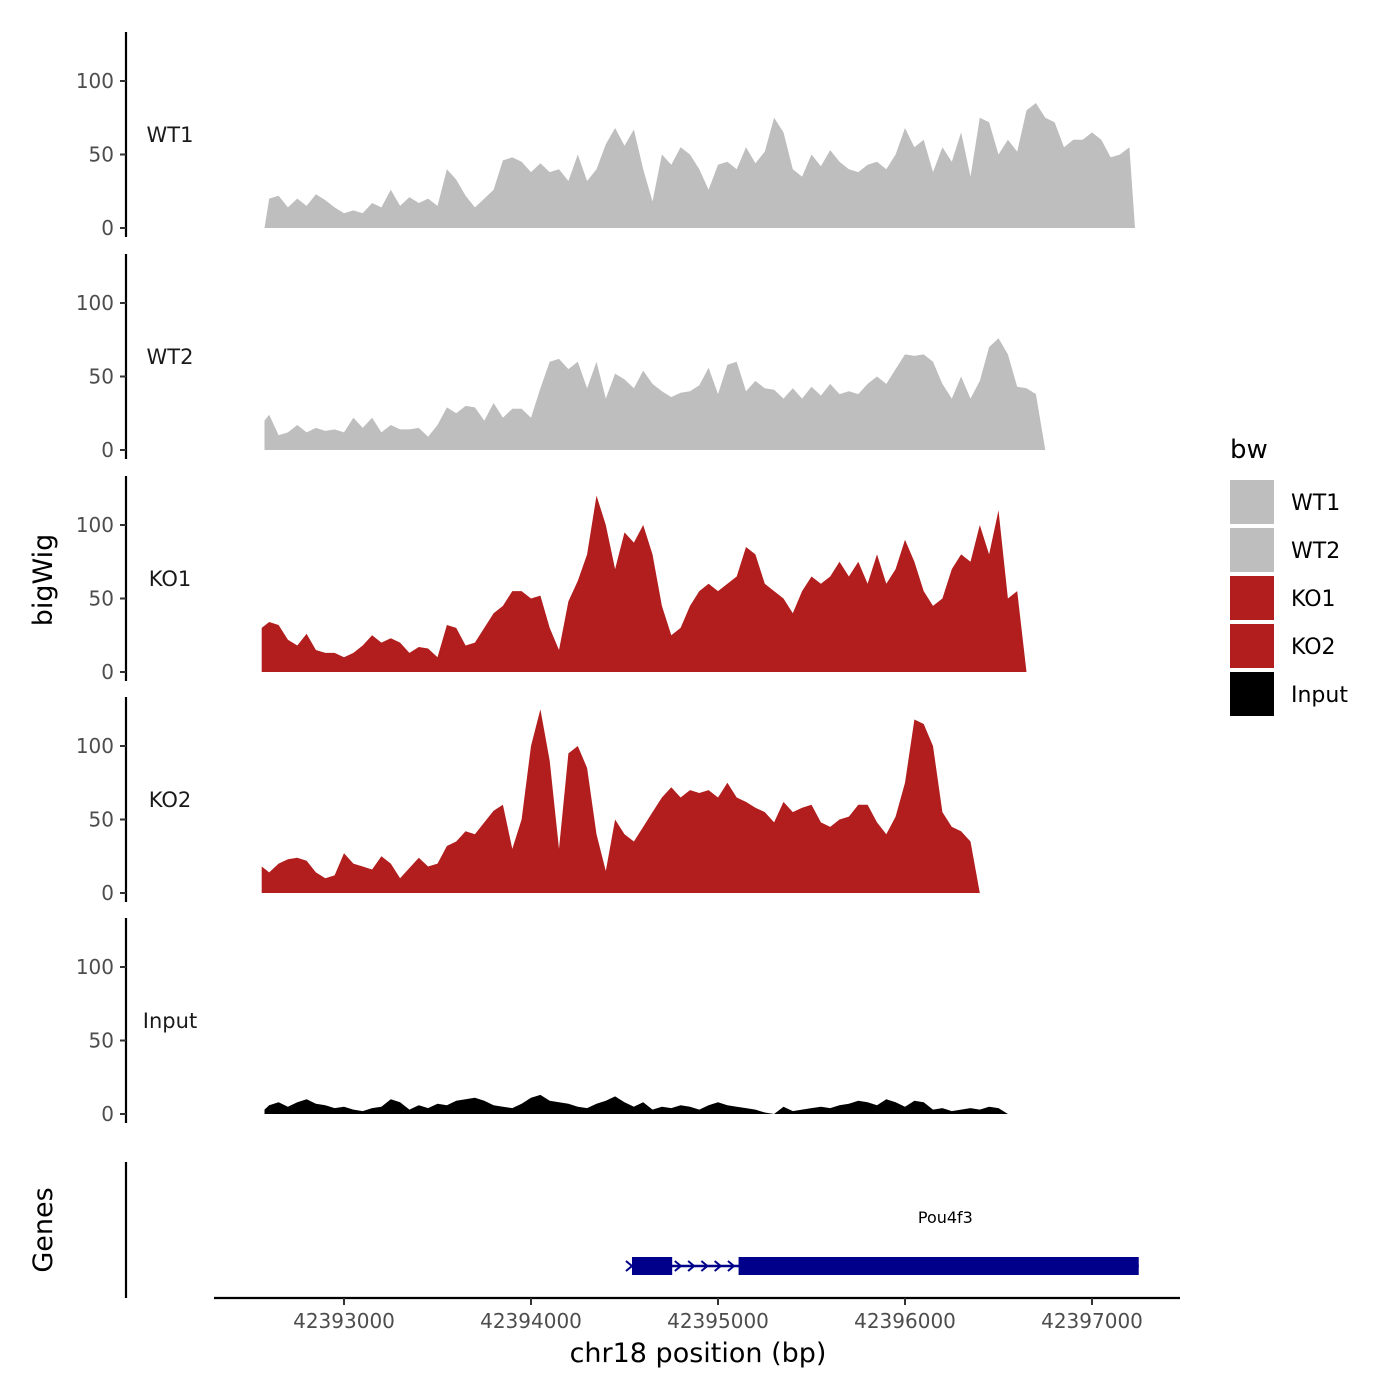  Describe the element at coordinates (170, 579) in the screenshot. I see `track-label: KO1` at that location.